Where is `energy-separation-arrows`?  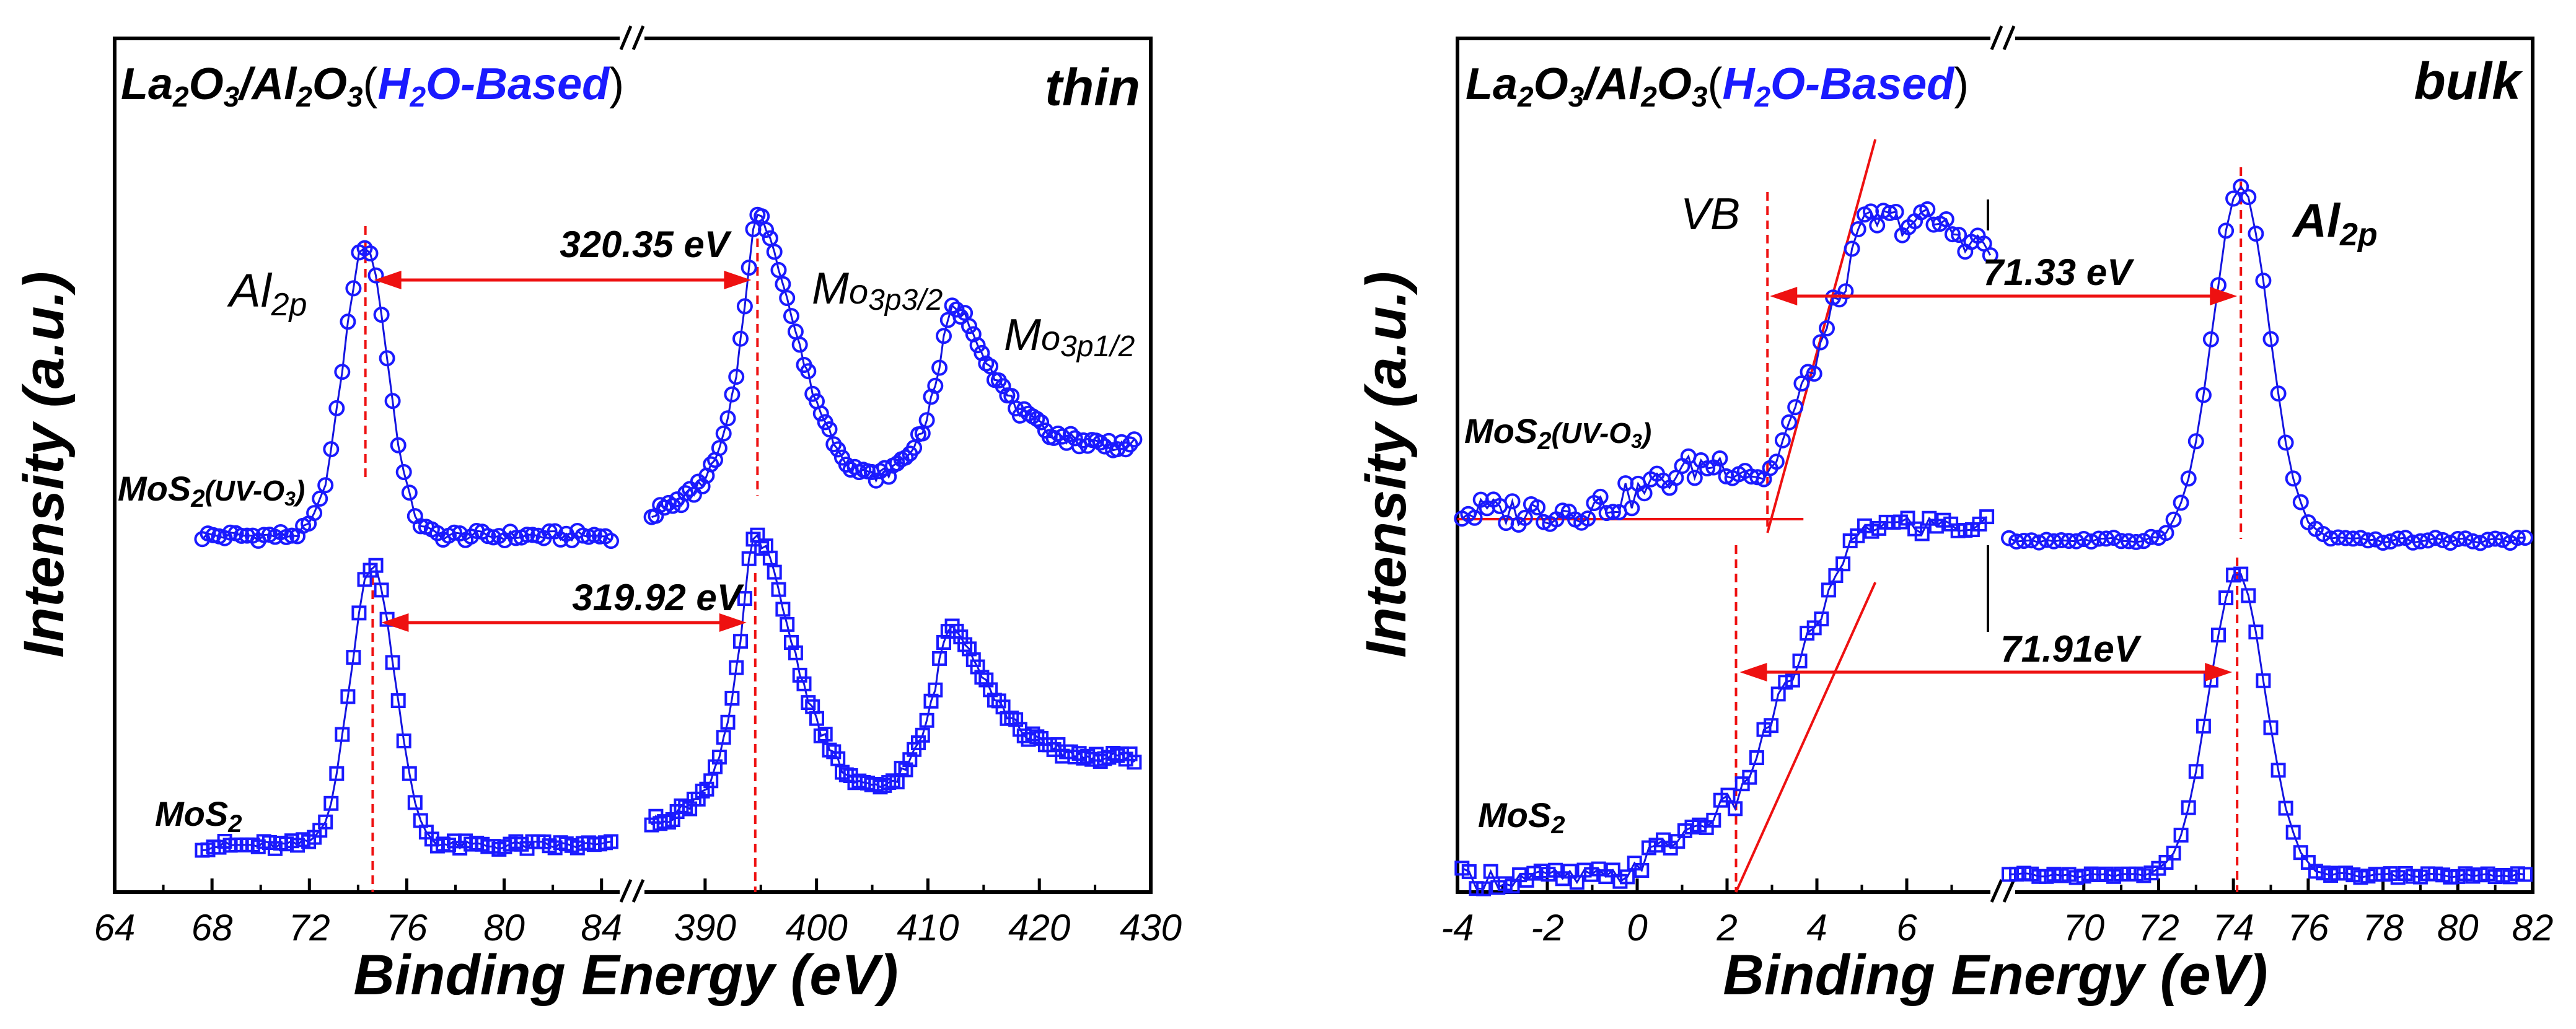 energy-separation-arrows is located at coordinates (563, 452).